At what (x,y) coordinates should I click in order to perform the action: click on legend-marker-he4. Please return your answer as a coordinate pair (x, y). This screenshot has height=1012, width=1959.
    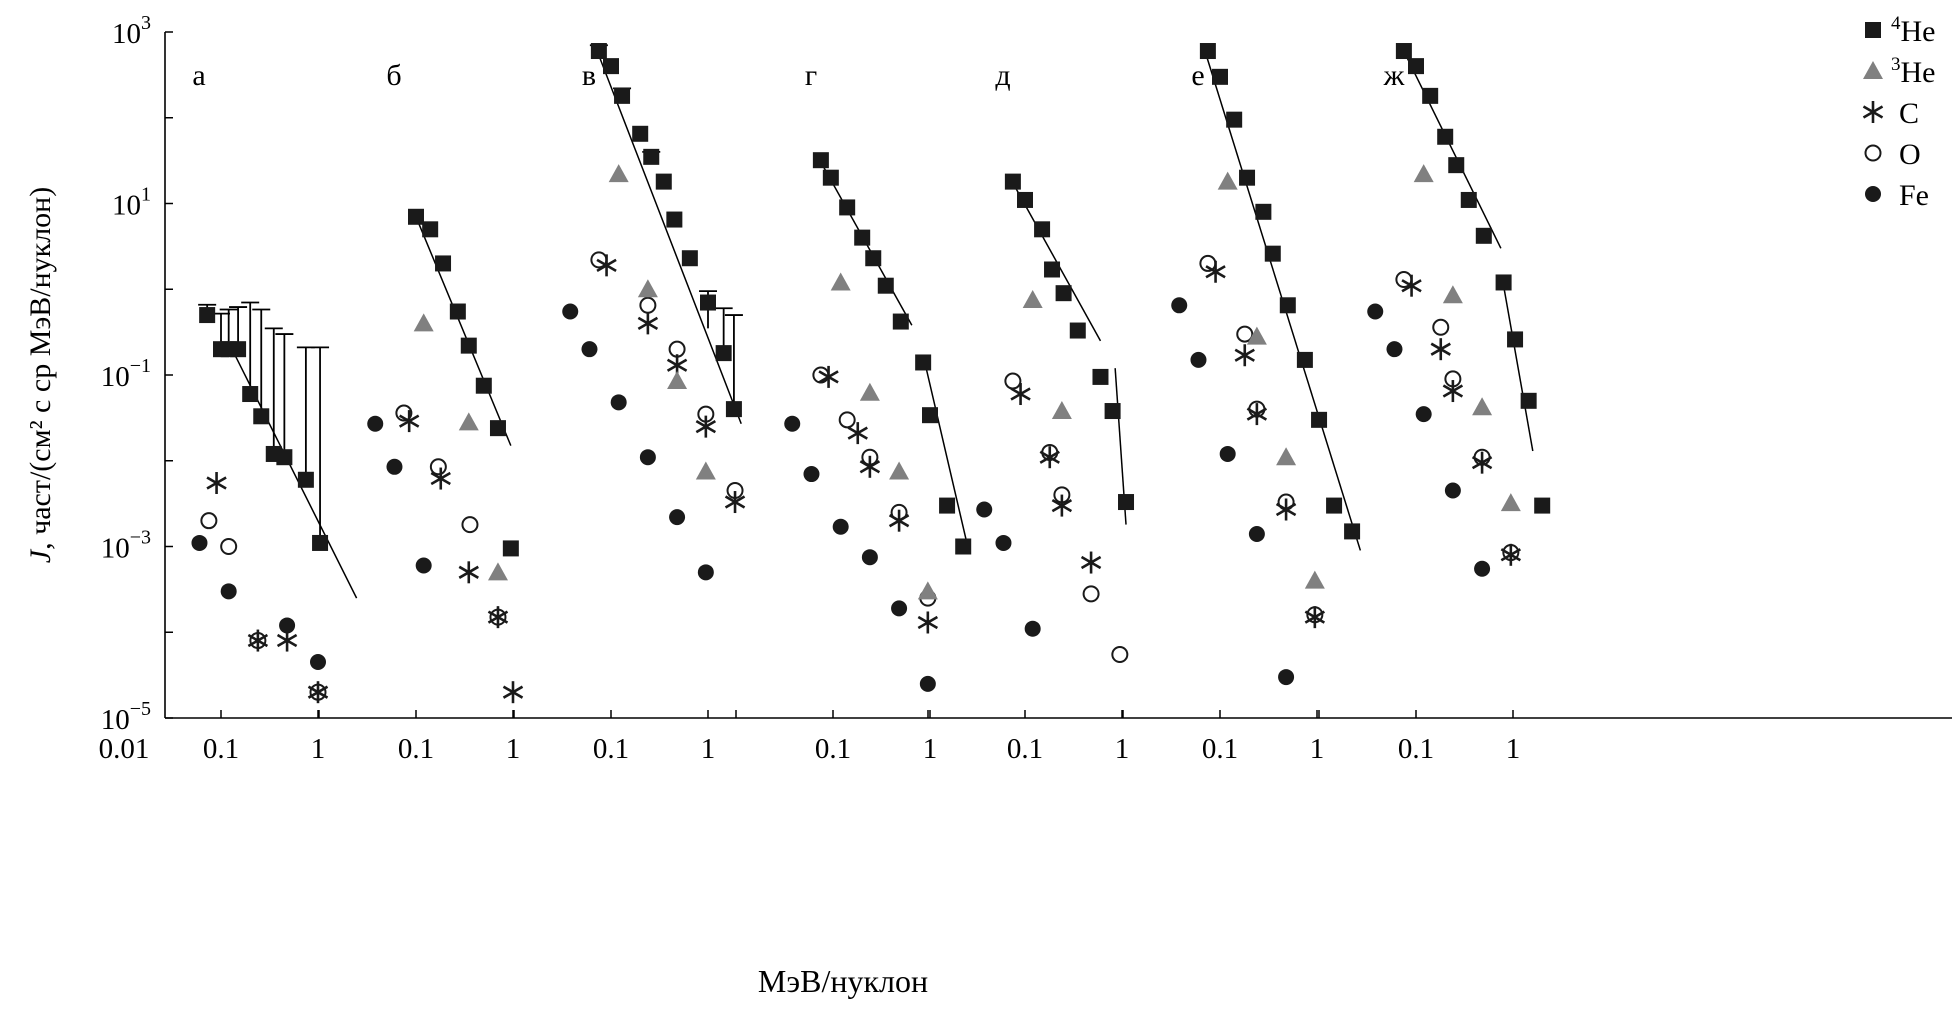
    Looking at the image, I should click on (1873, 30).